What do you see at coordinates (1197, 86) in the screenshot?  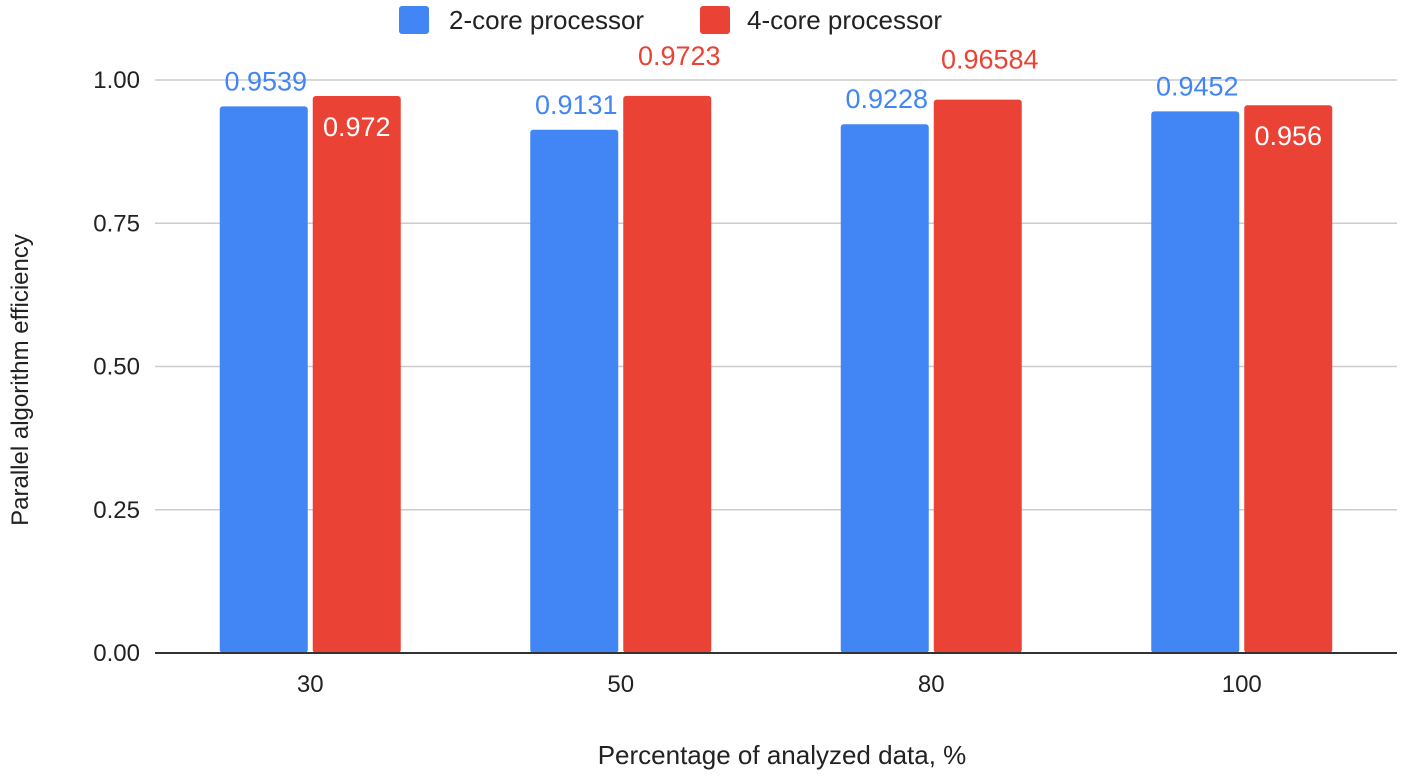 I see `data-label: 0.9452` at bounding box center [1197, 86].